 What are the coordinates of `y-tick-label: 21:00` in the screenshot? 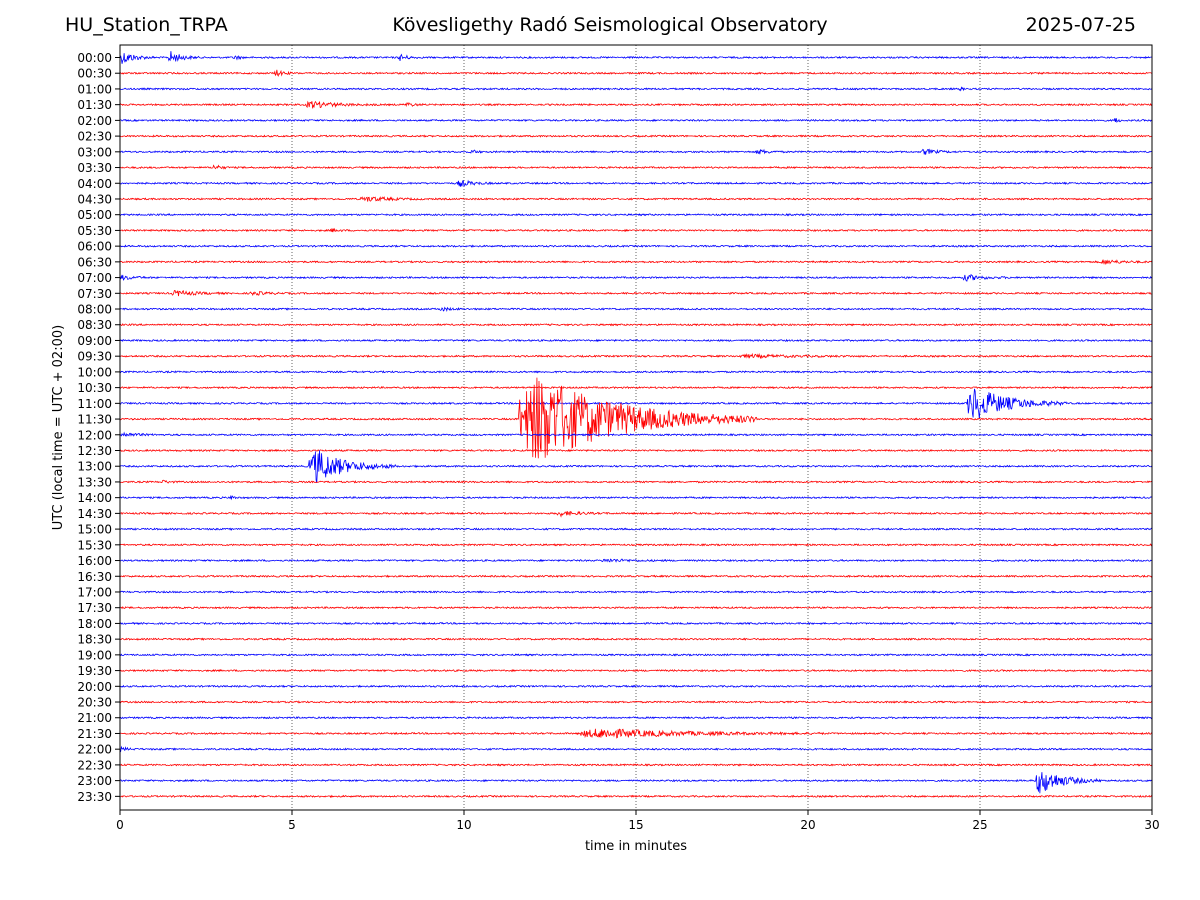 It's located at (94, 718).